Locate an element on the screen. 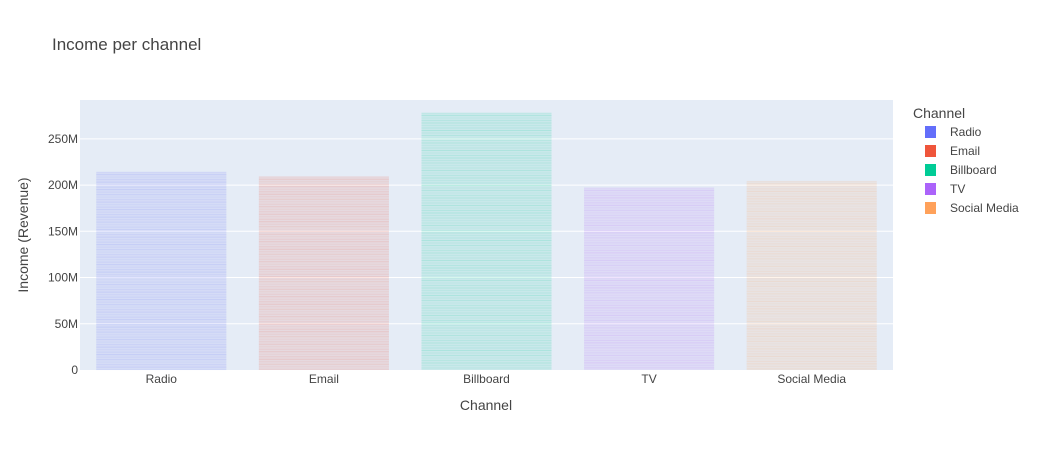 This screenshot has height=450, width=1042. y-tick-label: 50M is located at coordinates (66, 324).